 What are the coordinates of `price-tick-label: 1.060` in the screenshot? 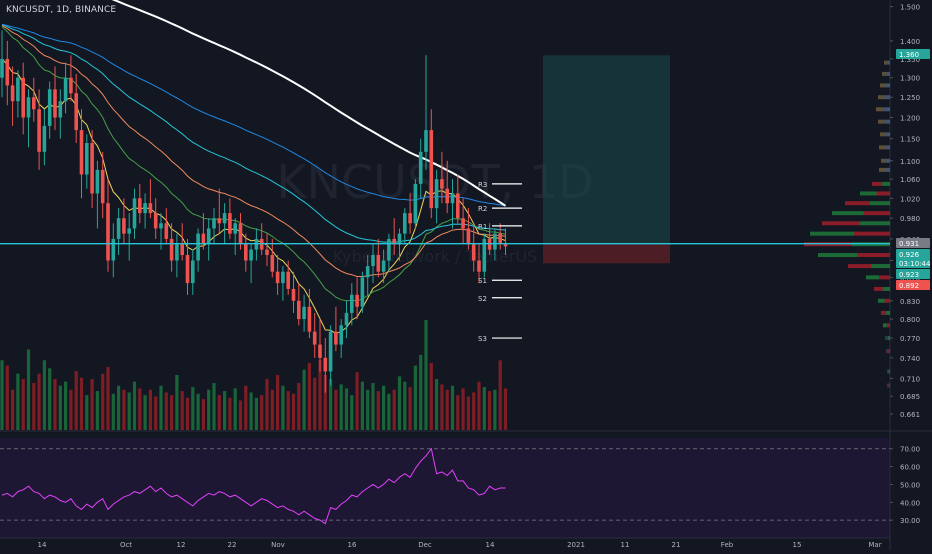 It's located at (910, 180).